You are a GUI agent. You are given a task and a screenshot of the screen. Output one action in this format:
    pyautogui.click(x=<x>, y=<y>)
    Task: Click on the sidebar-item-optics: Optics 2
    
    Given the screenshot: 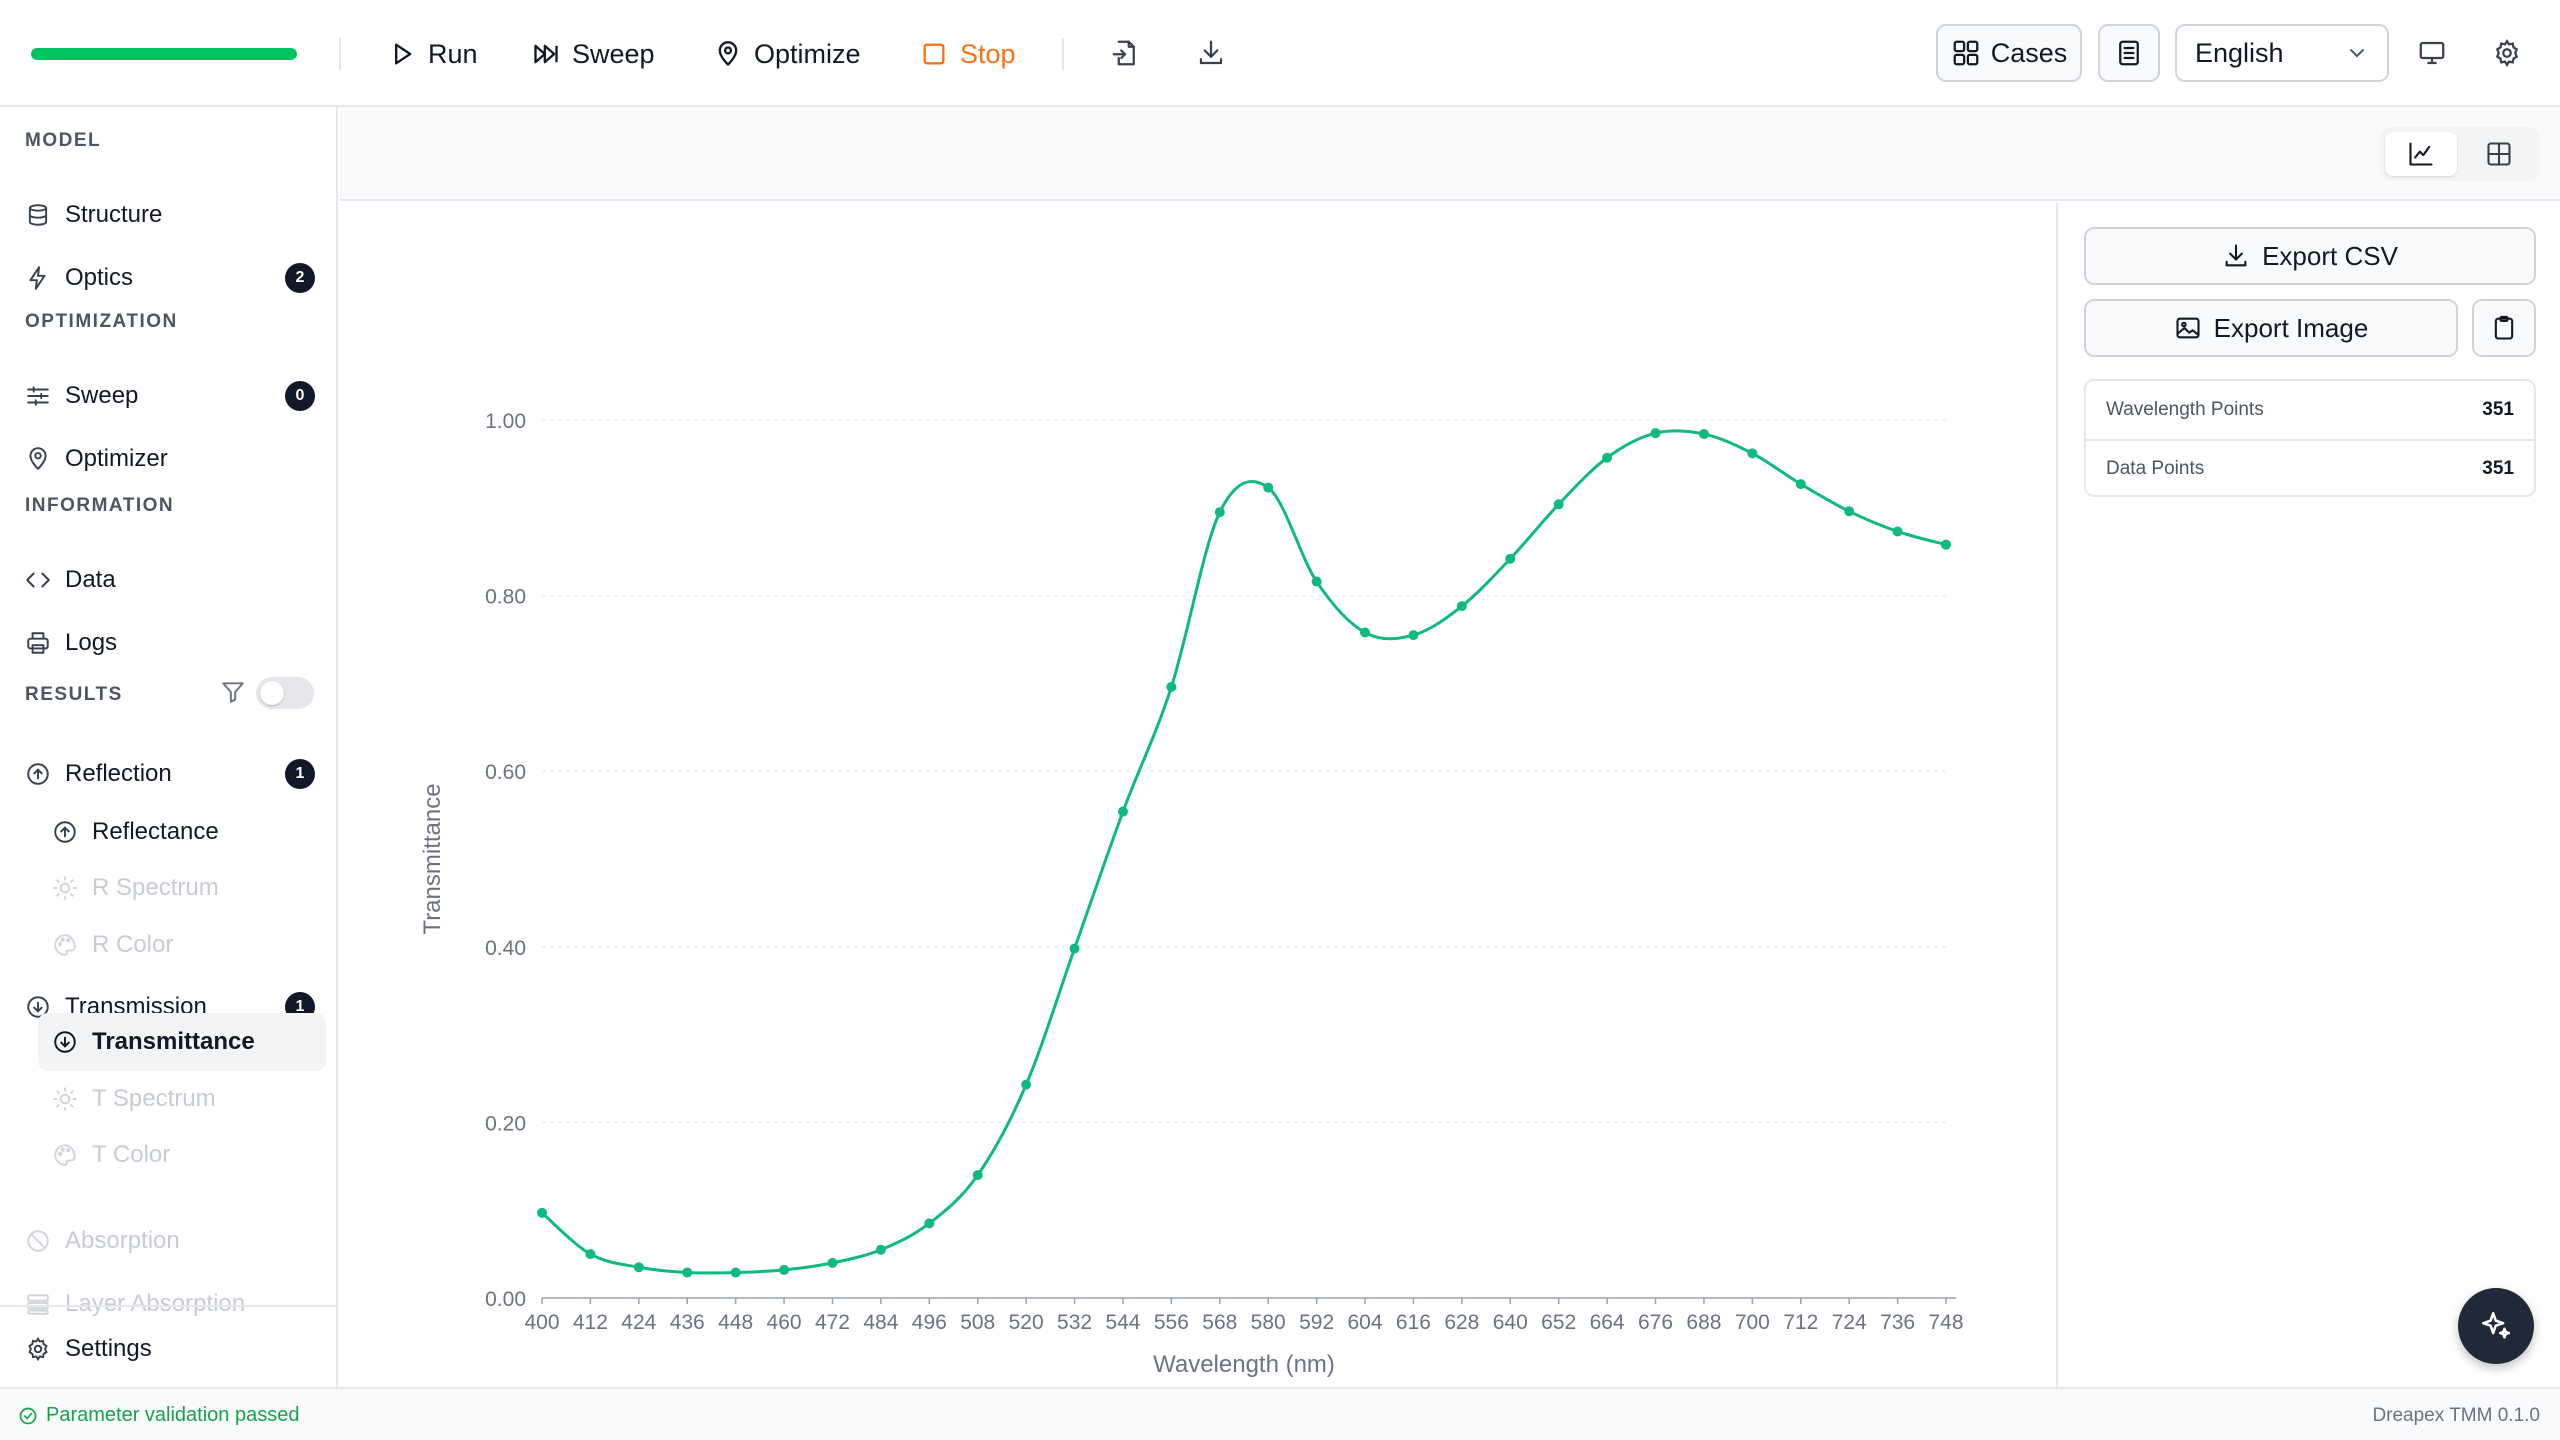 What is the action you would take?
    pyautogui.click(x=170, y=278)
    